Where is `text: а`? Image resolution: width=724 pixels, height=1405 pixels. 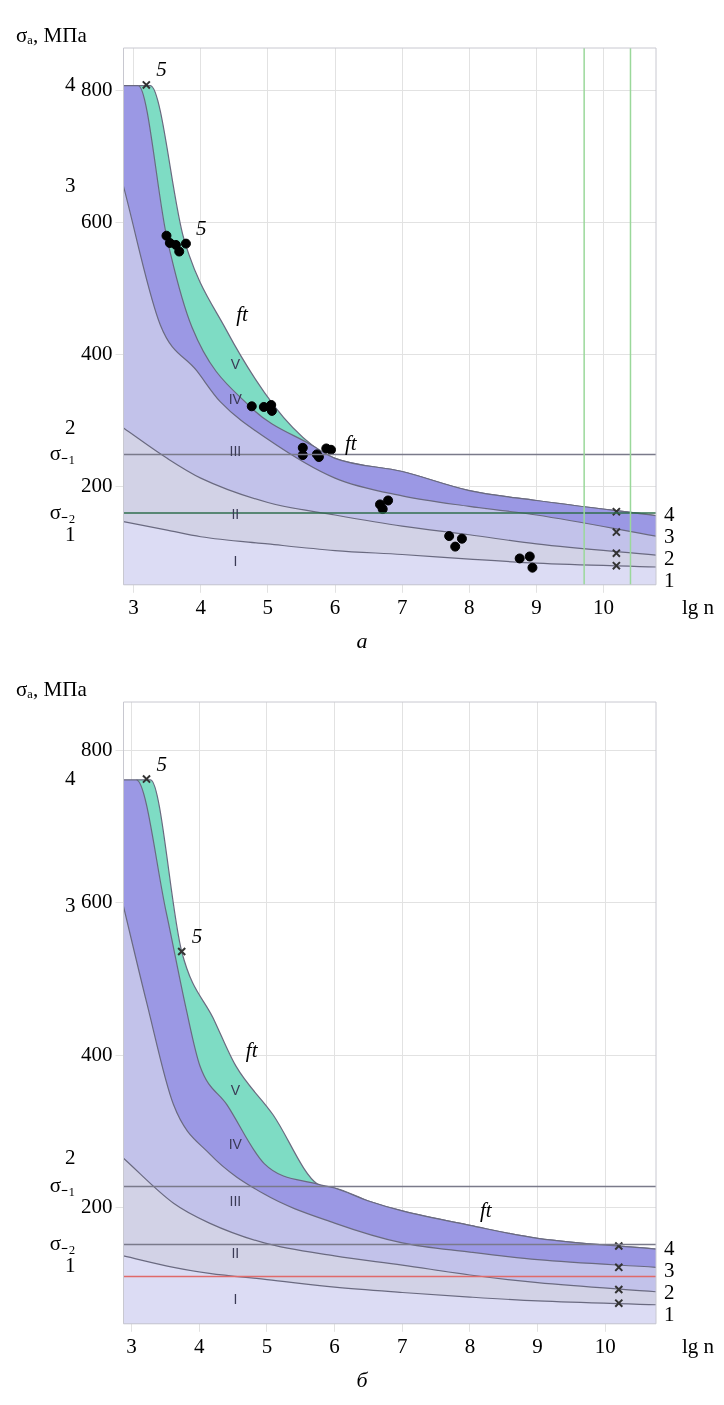 text: а is located at coordinates (362, 641).